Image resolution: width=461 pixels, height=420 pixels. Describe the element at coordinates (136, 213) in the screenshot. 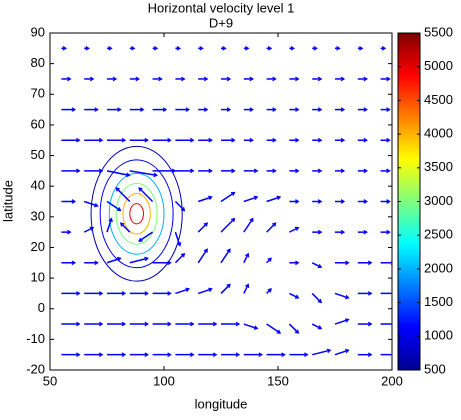

I see `contour` at that location.